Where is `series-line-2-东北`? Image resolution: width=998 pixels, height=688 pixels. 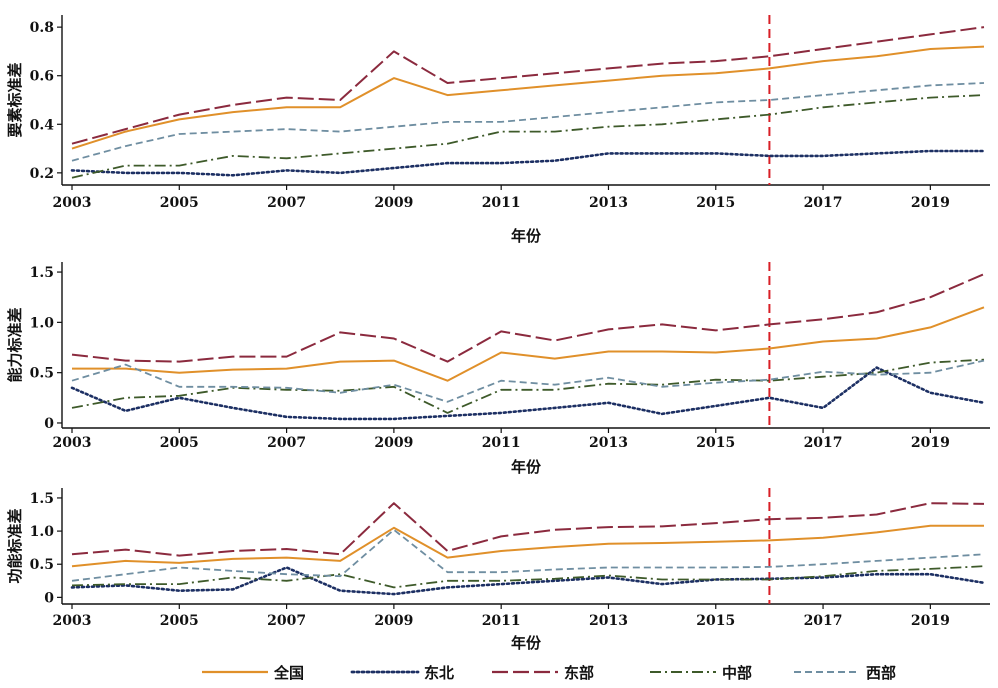
series-line-2-东北 is located at coordinates (528, 393).